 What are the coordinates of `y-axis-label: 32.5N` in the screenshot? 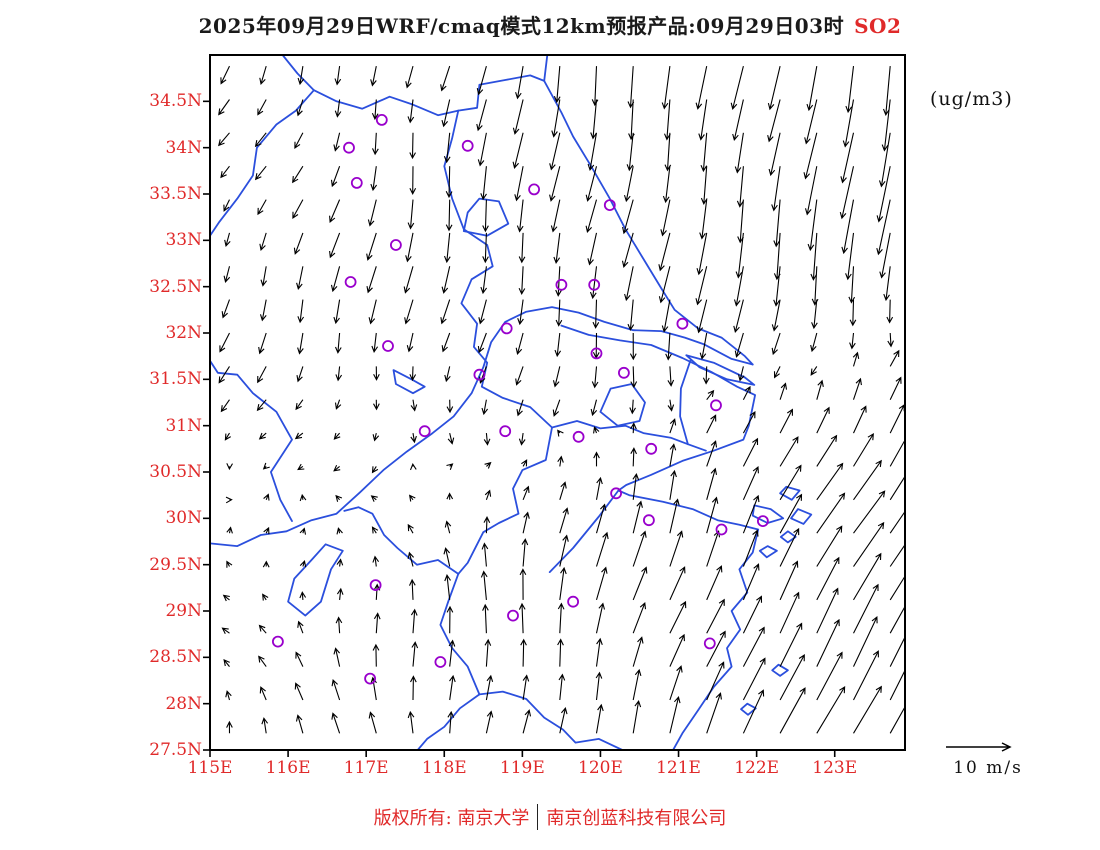 It's located at (175, 286).